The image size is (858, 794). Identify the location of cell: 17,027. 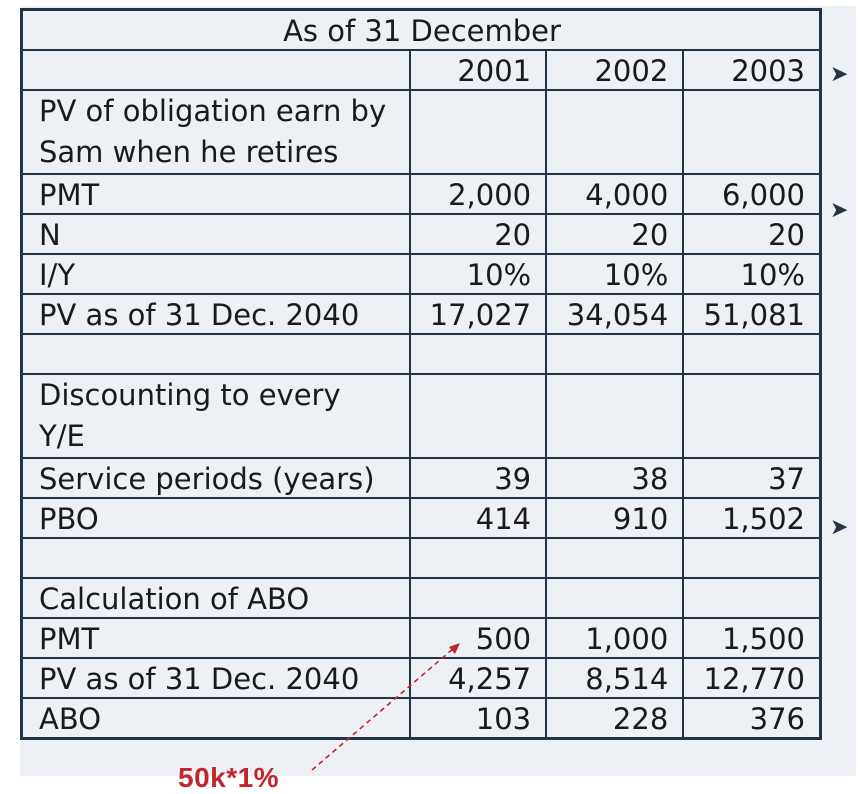
(478, 314).